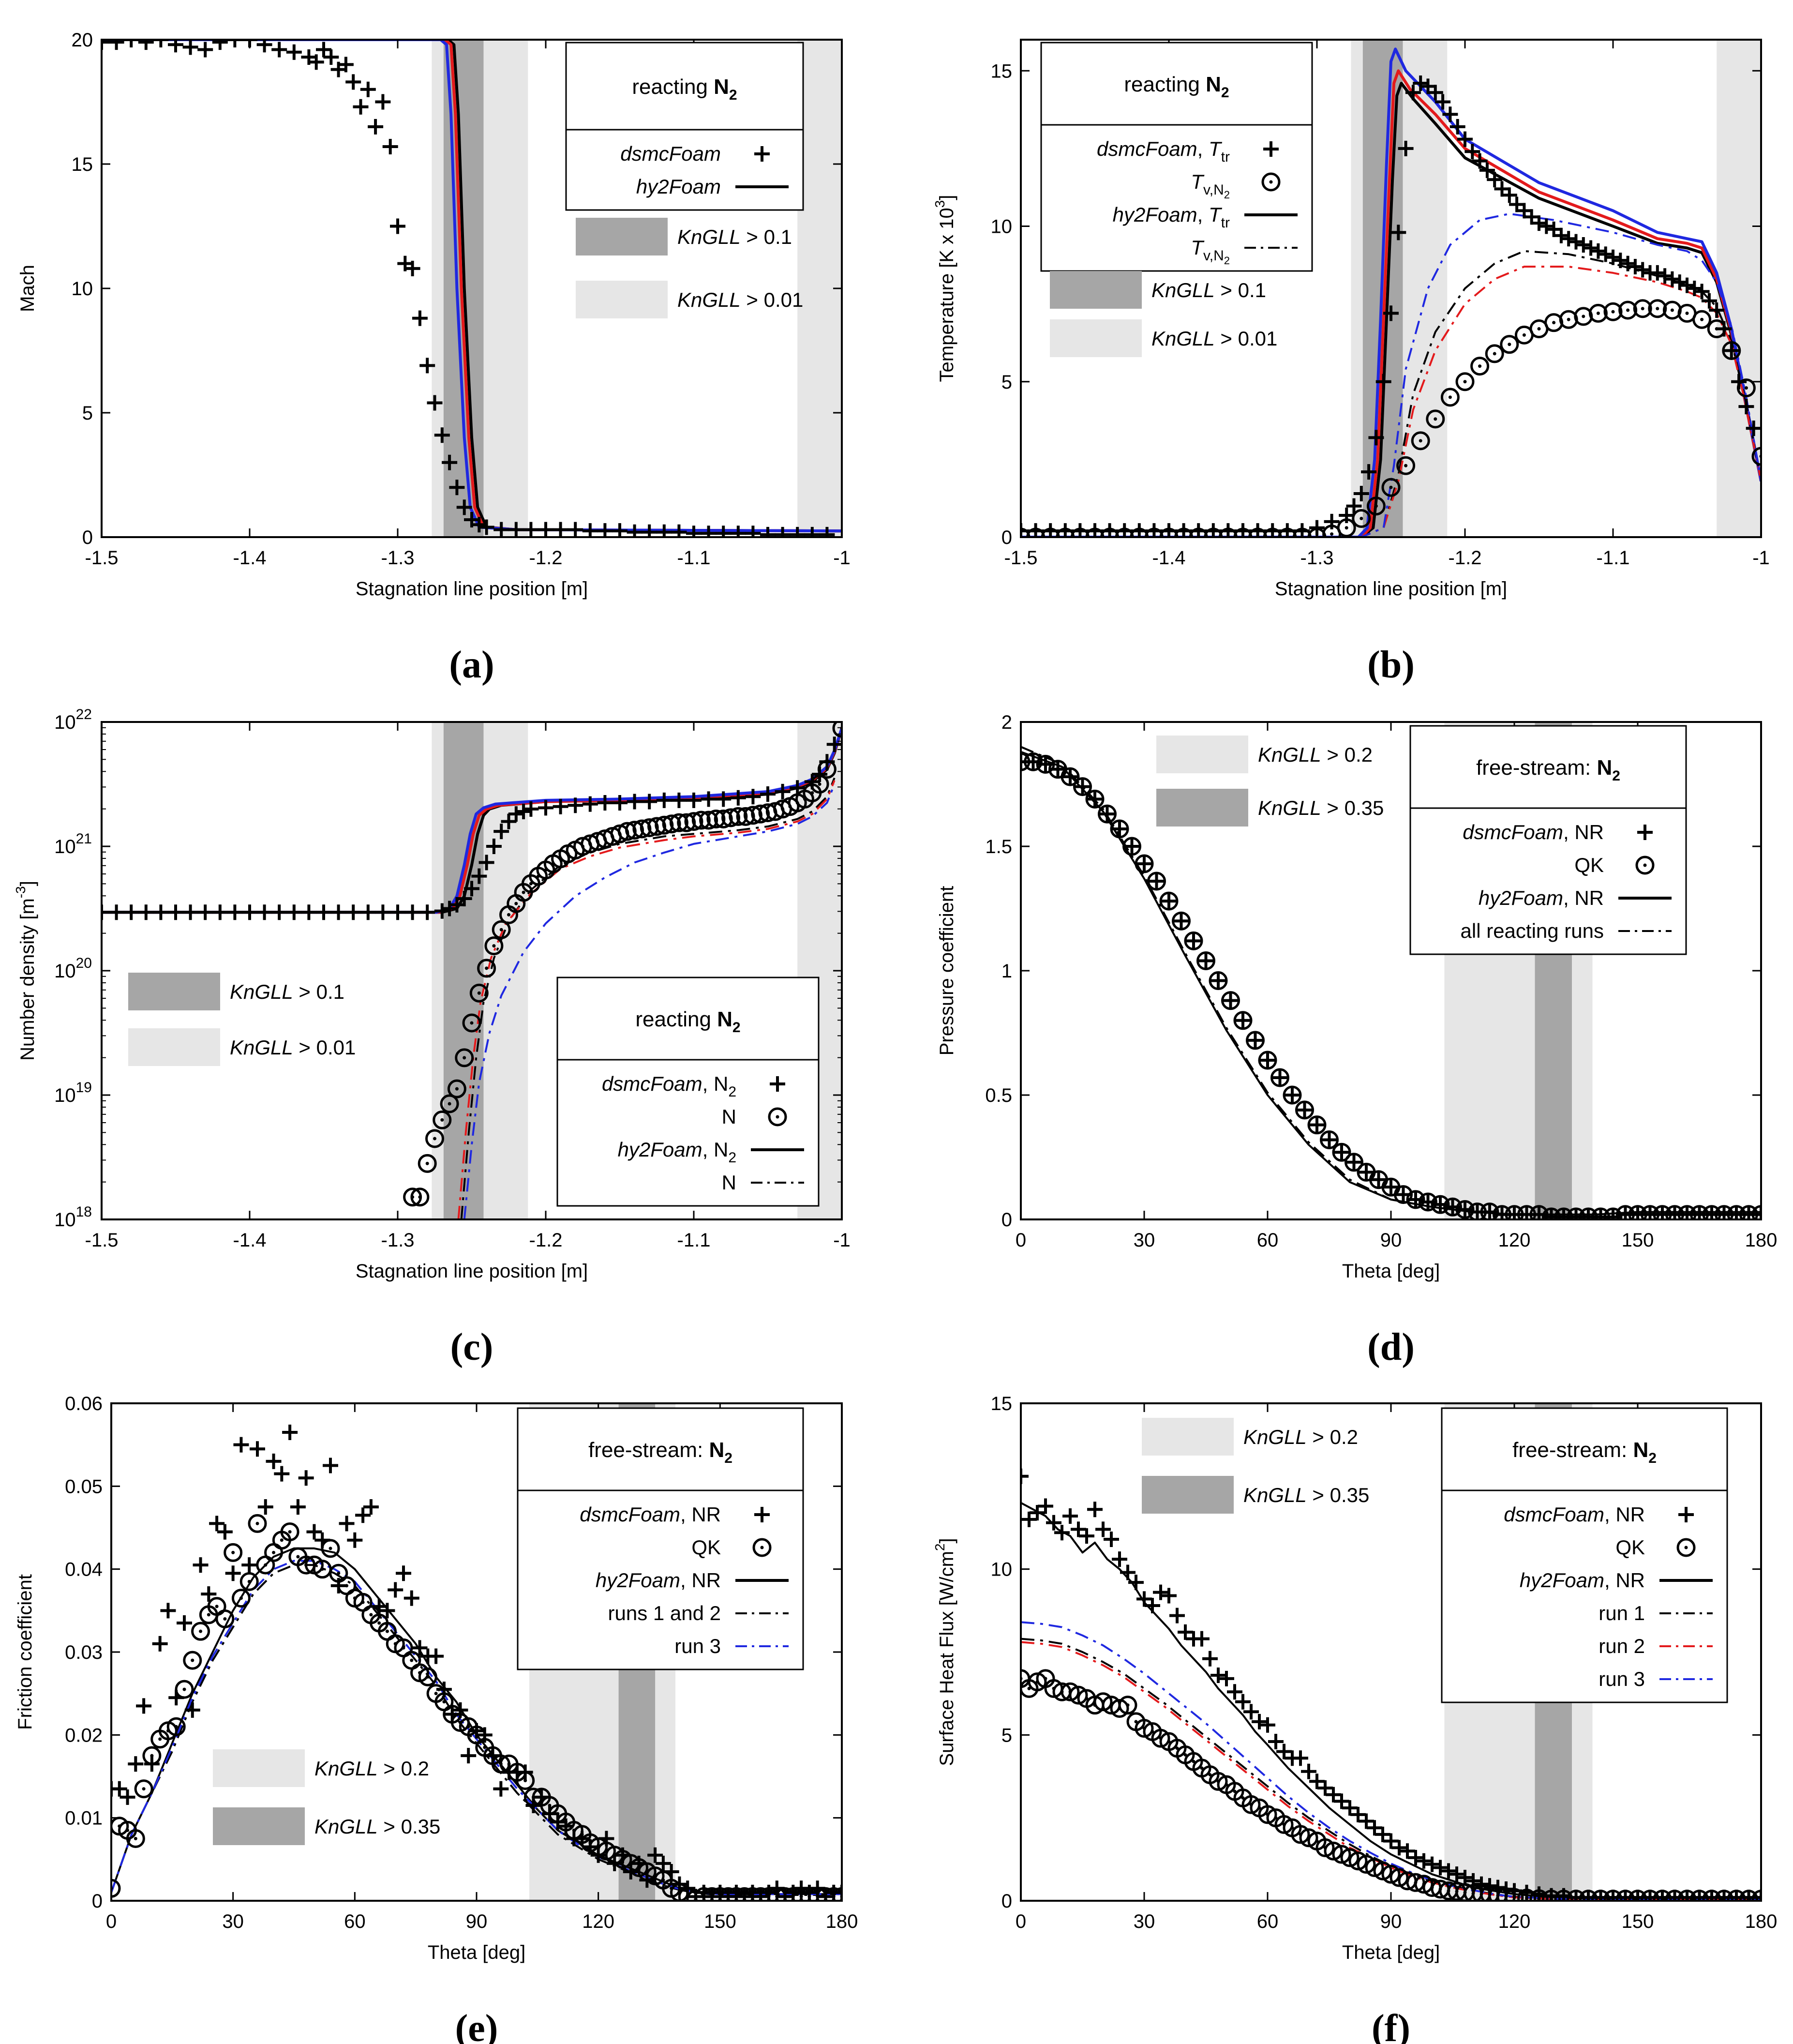 This screenshot has width=1793, height=2044. Describe the element at coordinates (1548, 770) in the screenshot. I see `legend-title: free-stream: N2` at that location.